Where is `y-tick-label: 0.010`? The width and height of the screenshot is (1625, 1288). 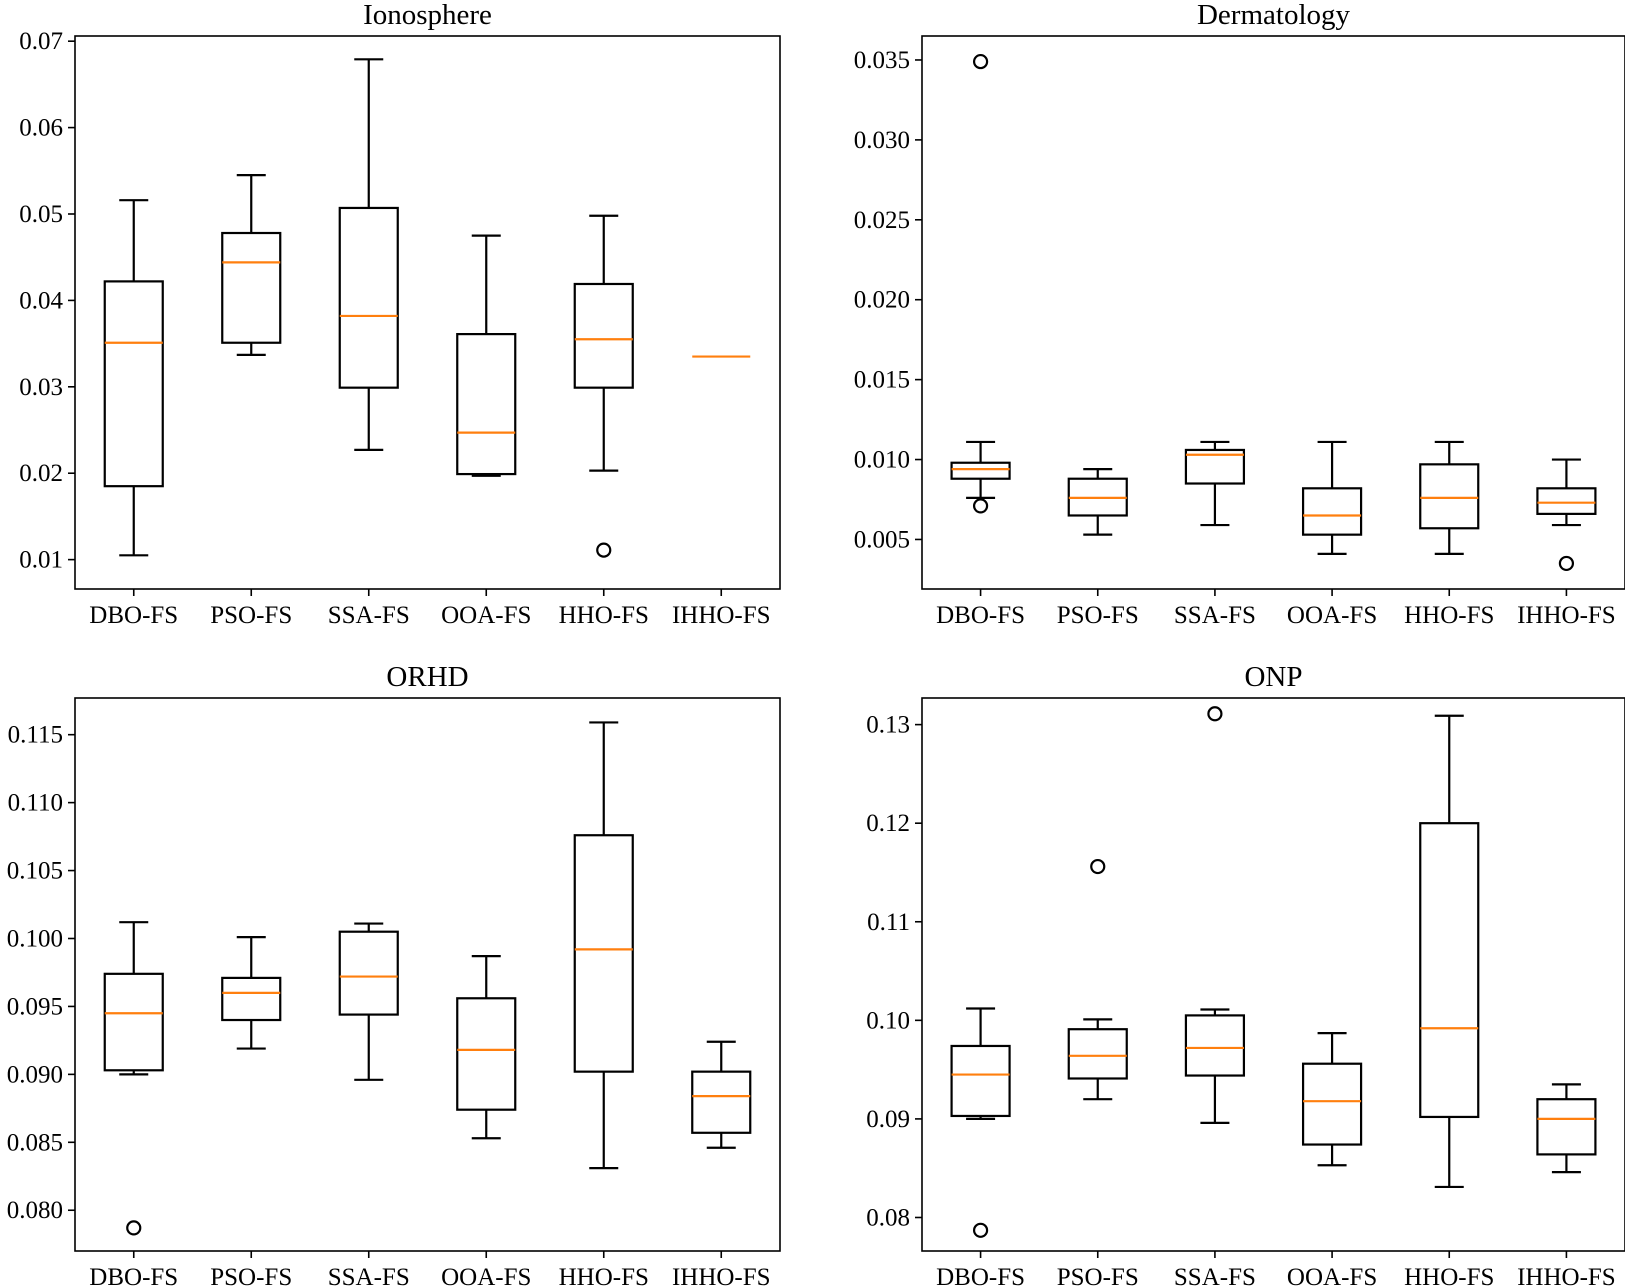
y-tick-label: 0.010 is located at coordinates (882, 460).